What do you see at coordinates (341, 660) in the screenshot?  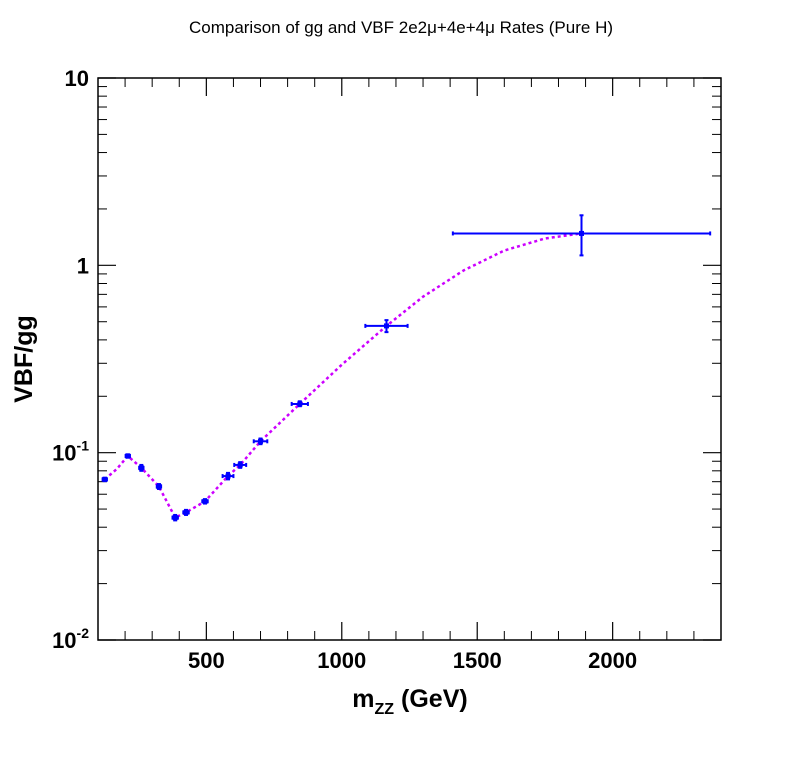 I see `x-tick-label: 1000` at bounding box center [341, 660].